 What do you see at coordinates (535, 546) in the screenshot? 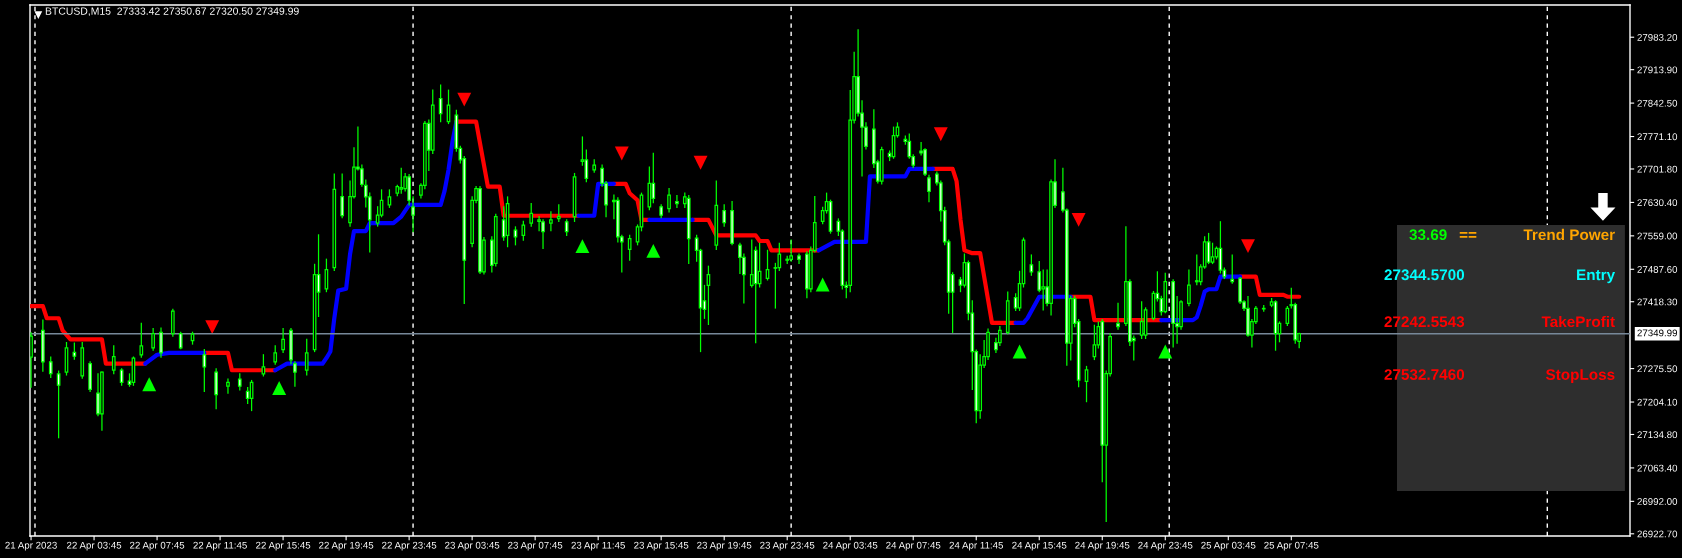
I see `x-tick-label: 23 Apr 07:45` at bounding box center [535, 546].